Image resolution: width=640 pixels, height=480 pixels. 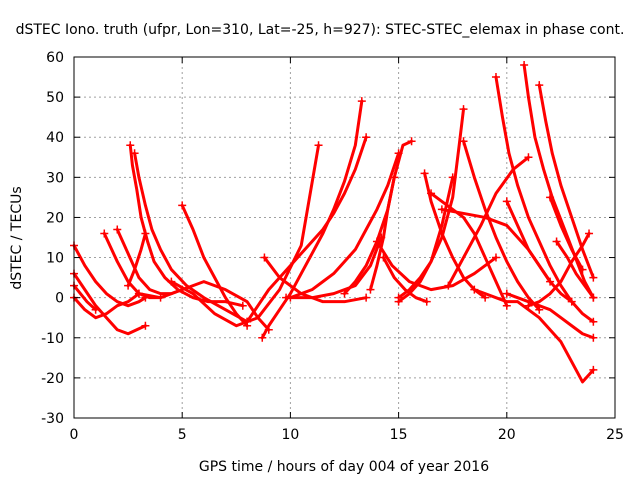 What do you see at coordinates (55, 218) in the screenshot?
I see `y-tick-label: 20` at bounding box center [55, 218].